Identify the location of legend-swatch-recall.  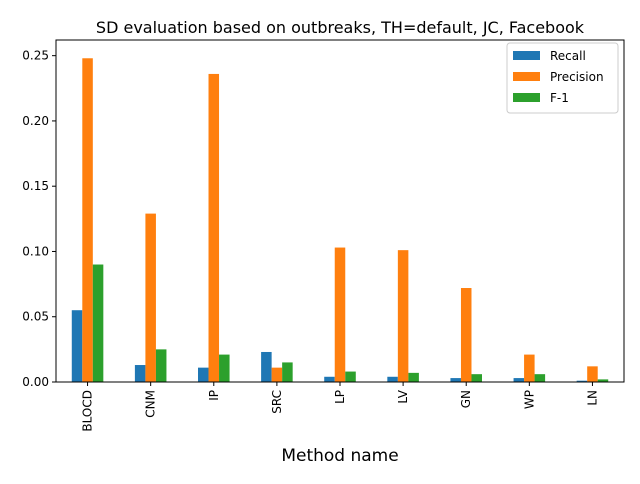
(526, 55).